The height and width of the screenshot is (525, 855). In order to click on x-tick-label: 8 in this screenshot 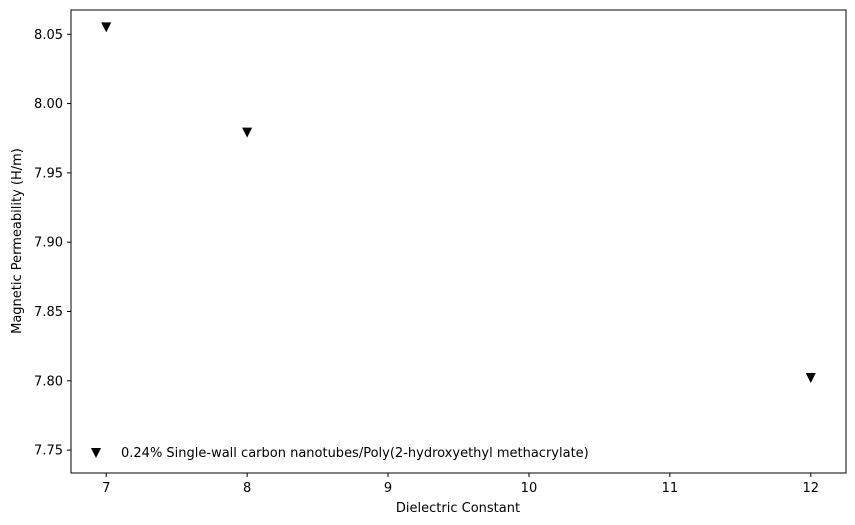, I will do `click(247, 488)`.